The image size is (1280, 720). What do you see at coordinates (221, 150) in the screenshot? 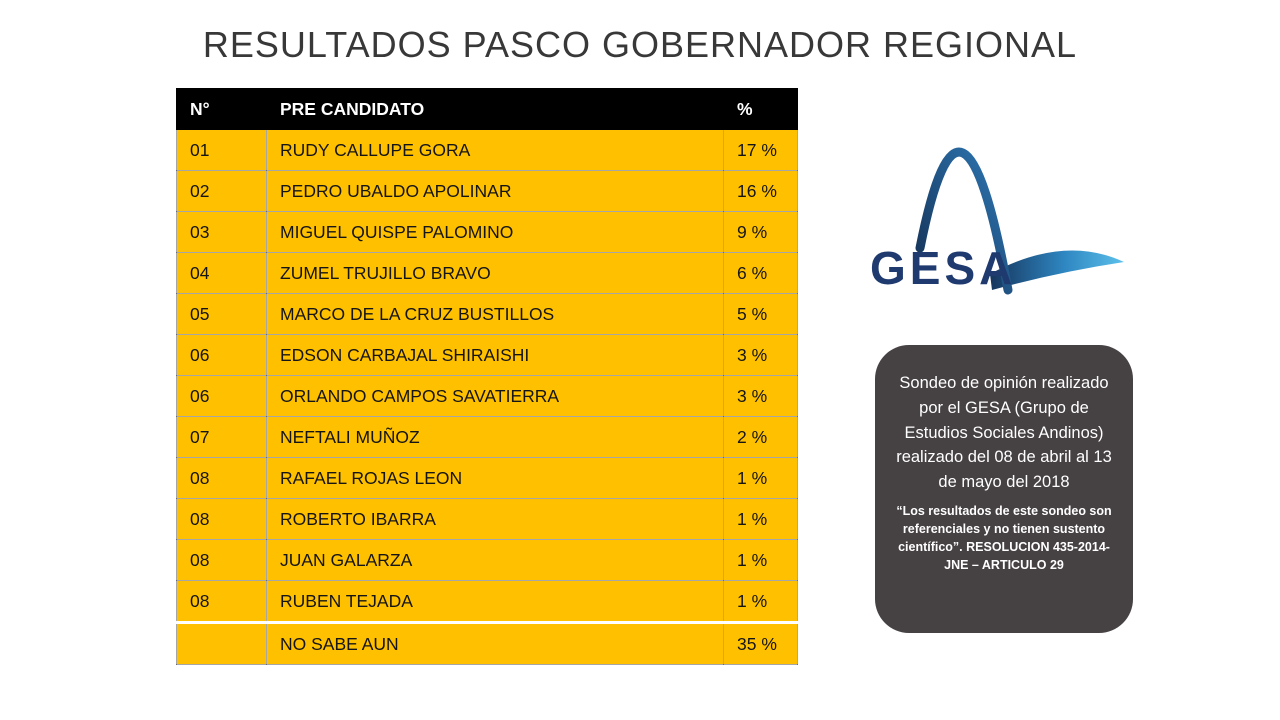
I see `cell-number: 01` at bounding box center [221, 150].